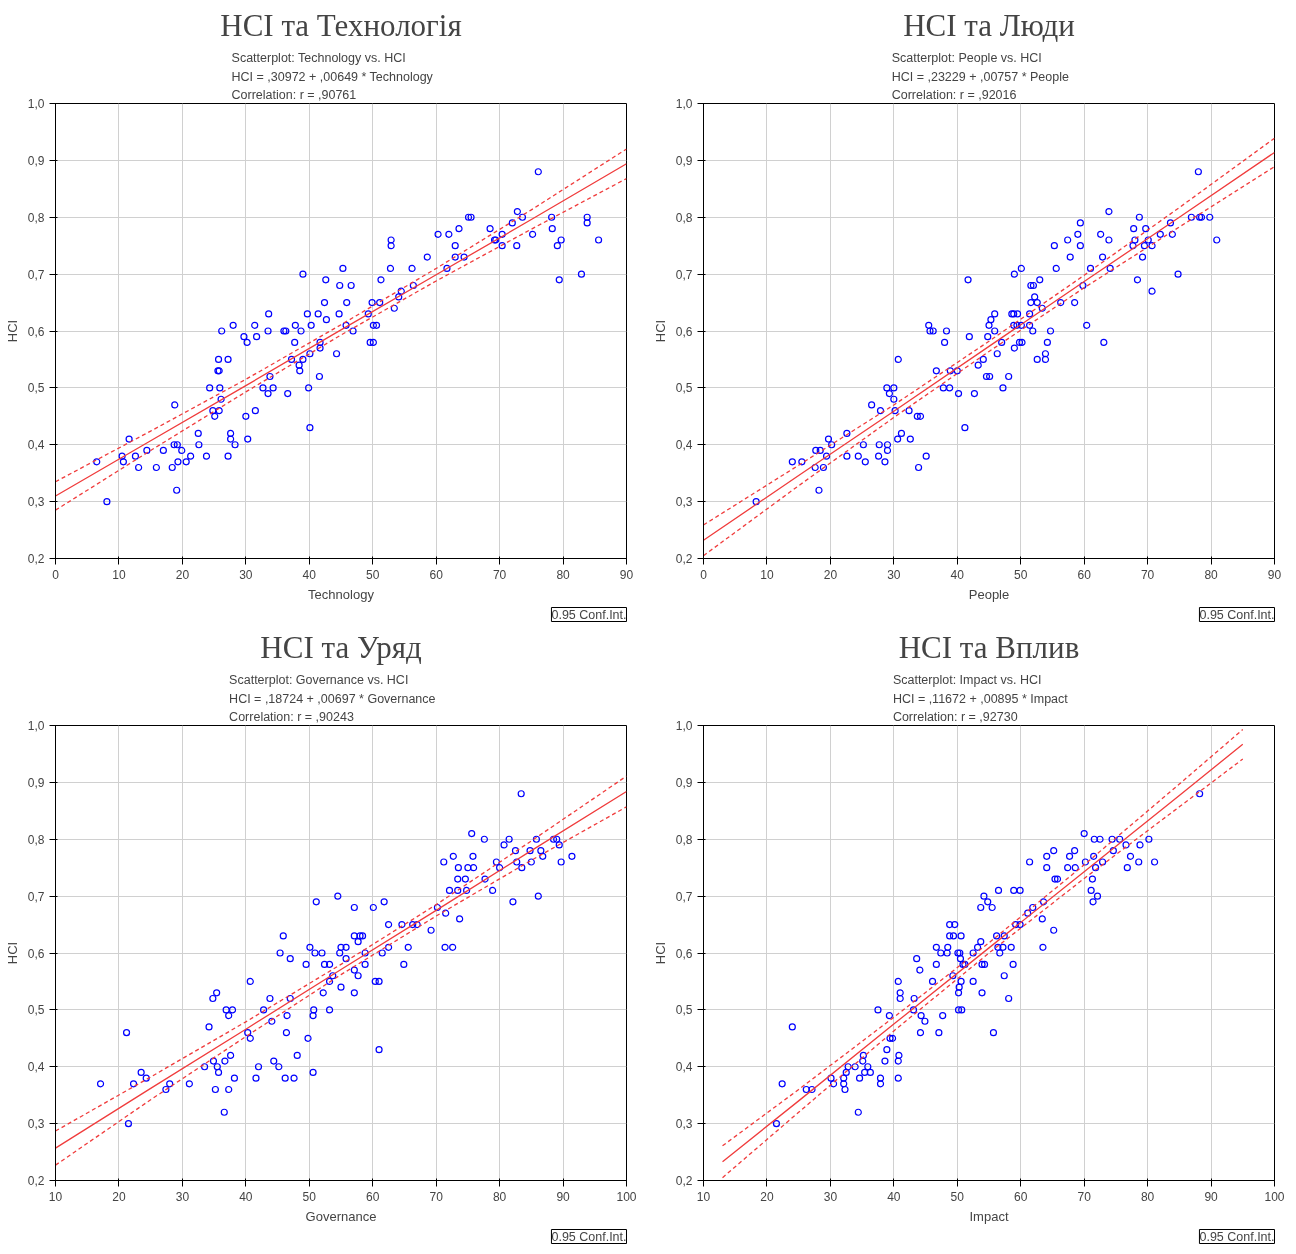 The height and width of the screenshot is (1254, 1296). What do you see at coordinates (980, 698) in the screenshot?
I see `chart-subtitle: Scatterplot: Impact vs. HCI HCI = ,11672 + ,00895 * Impact Correlation: r = ,92730` at bounding box center [980, 698].